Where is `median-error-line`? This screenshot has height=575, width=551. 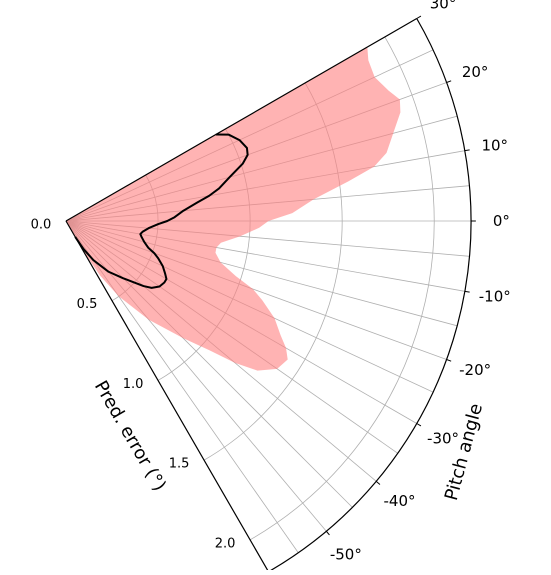
median-error-line is located at coordinates (161, 211).